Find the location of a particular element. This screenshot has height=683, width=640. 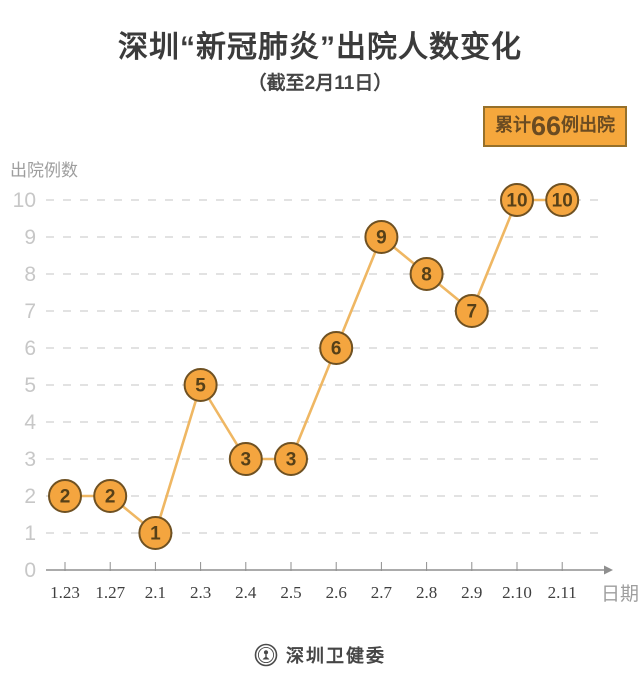

data-point-2.4 is located at coordinates (245, 459).